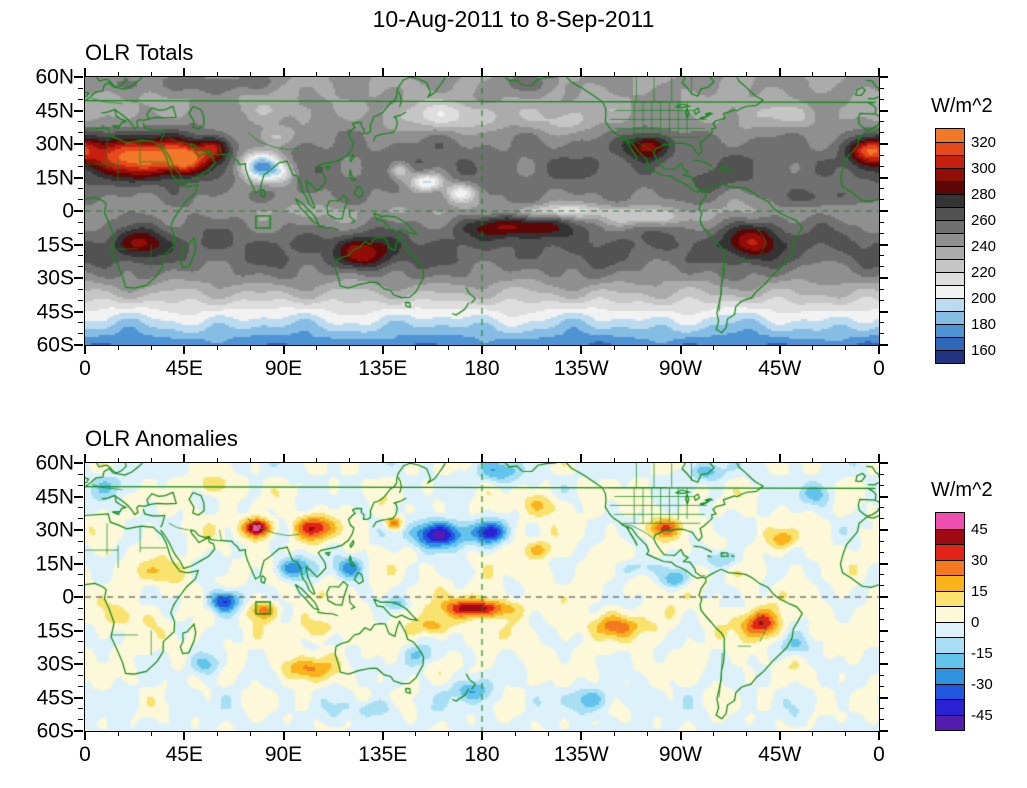 The width and height of the screenshot is (1027, 788). I want to click on panel-title-olr-totals: OLR Totals, so click(139, 52).